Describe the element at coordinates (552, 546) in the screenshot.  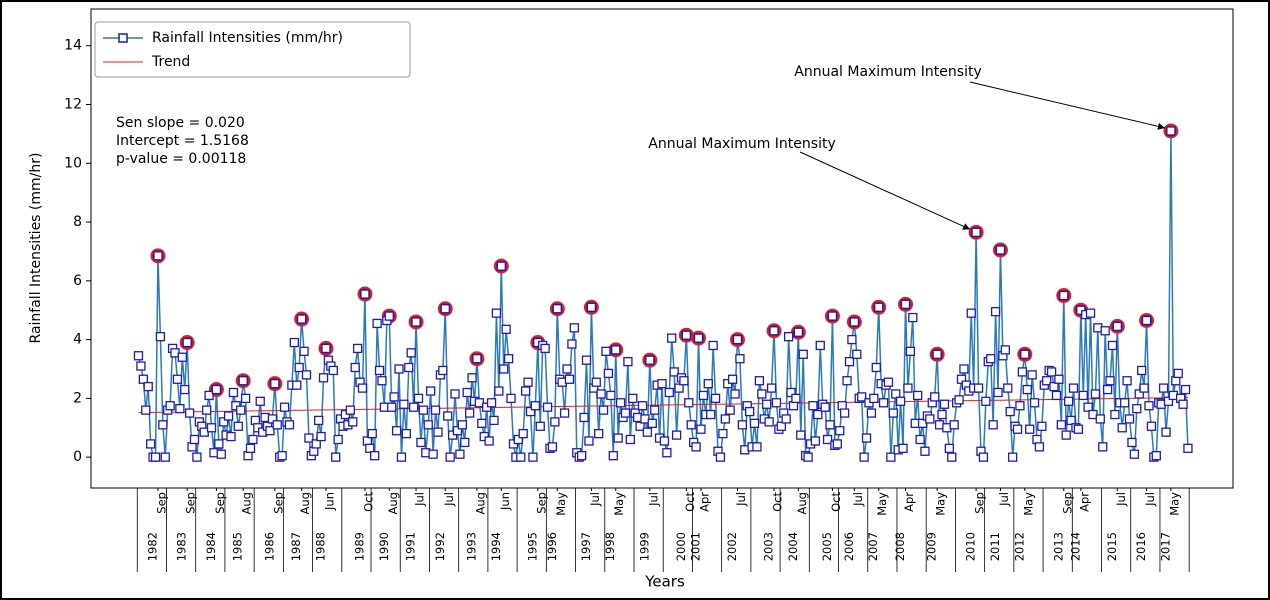
I see `year-label: 1996` at that location.